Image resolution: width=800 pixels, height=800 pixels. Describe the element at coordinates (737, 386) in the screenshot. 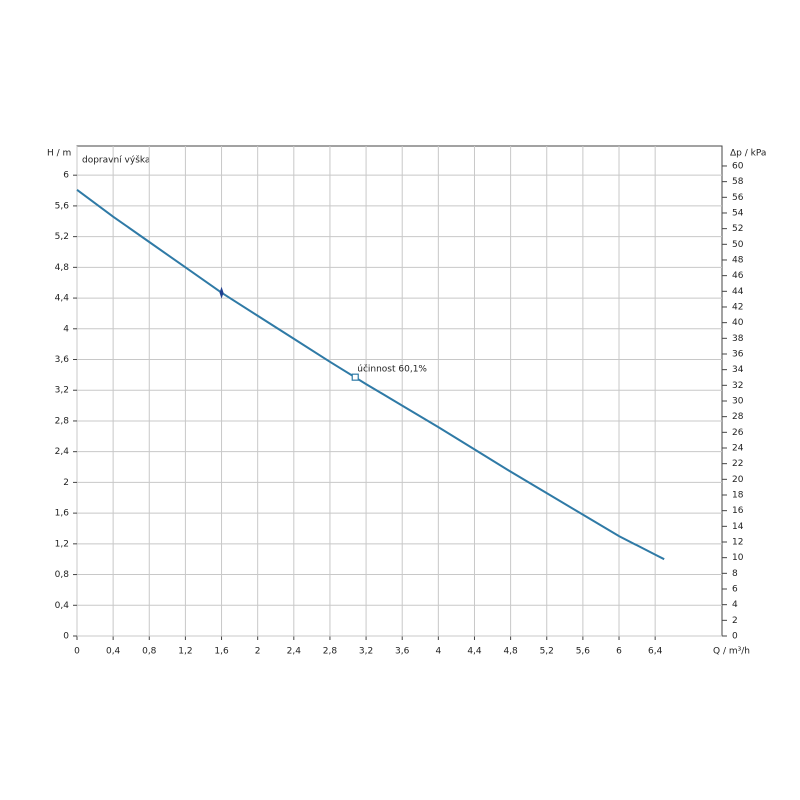

I see `y2-tick-label: 32` at that location.